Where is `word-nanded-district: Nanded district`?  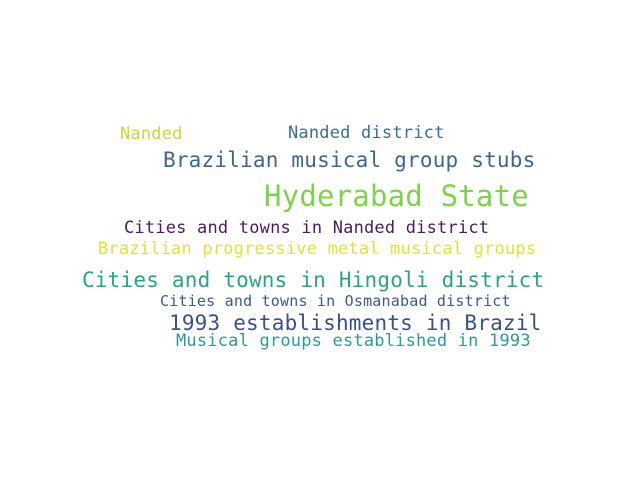 word-nanded-district: Nanded district is located at coordinates (366, 133).